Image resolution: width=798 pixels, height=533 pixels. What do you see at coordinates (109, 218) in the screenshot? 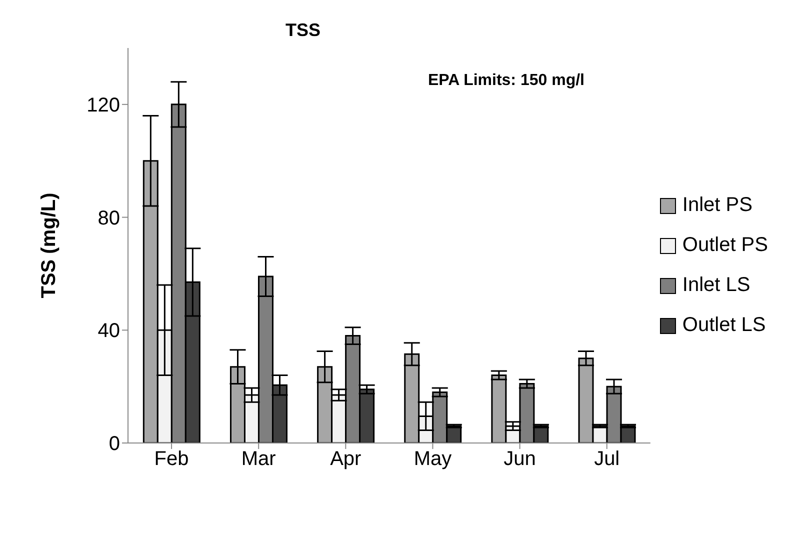
I see `y-tick-label: 80` at bounding box center [109, 218].